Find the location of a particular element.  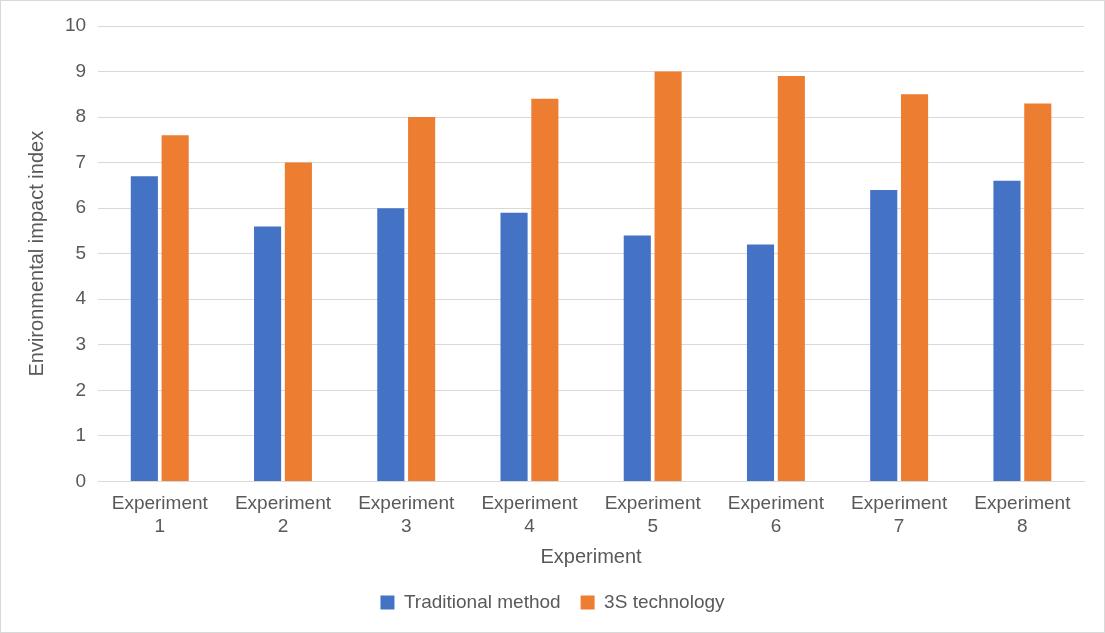

y-tick-label: 1 is located at coordinates (81, 435).